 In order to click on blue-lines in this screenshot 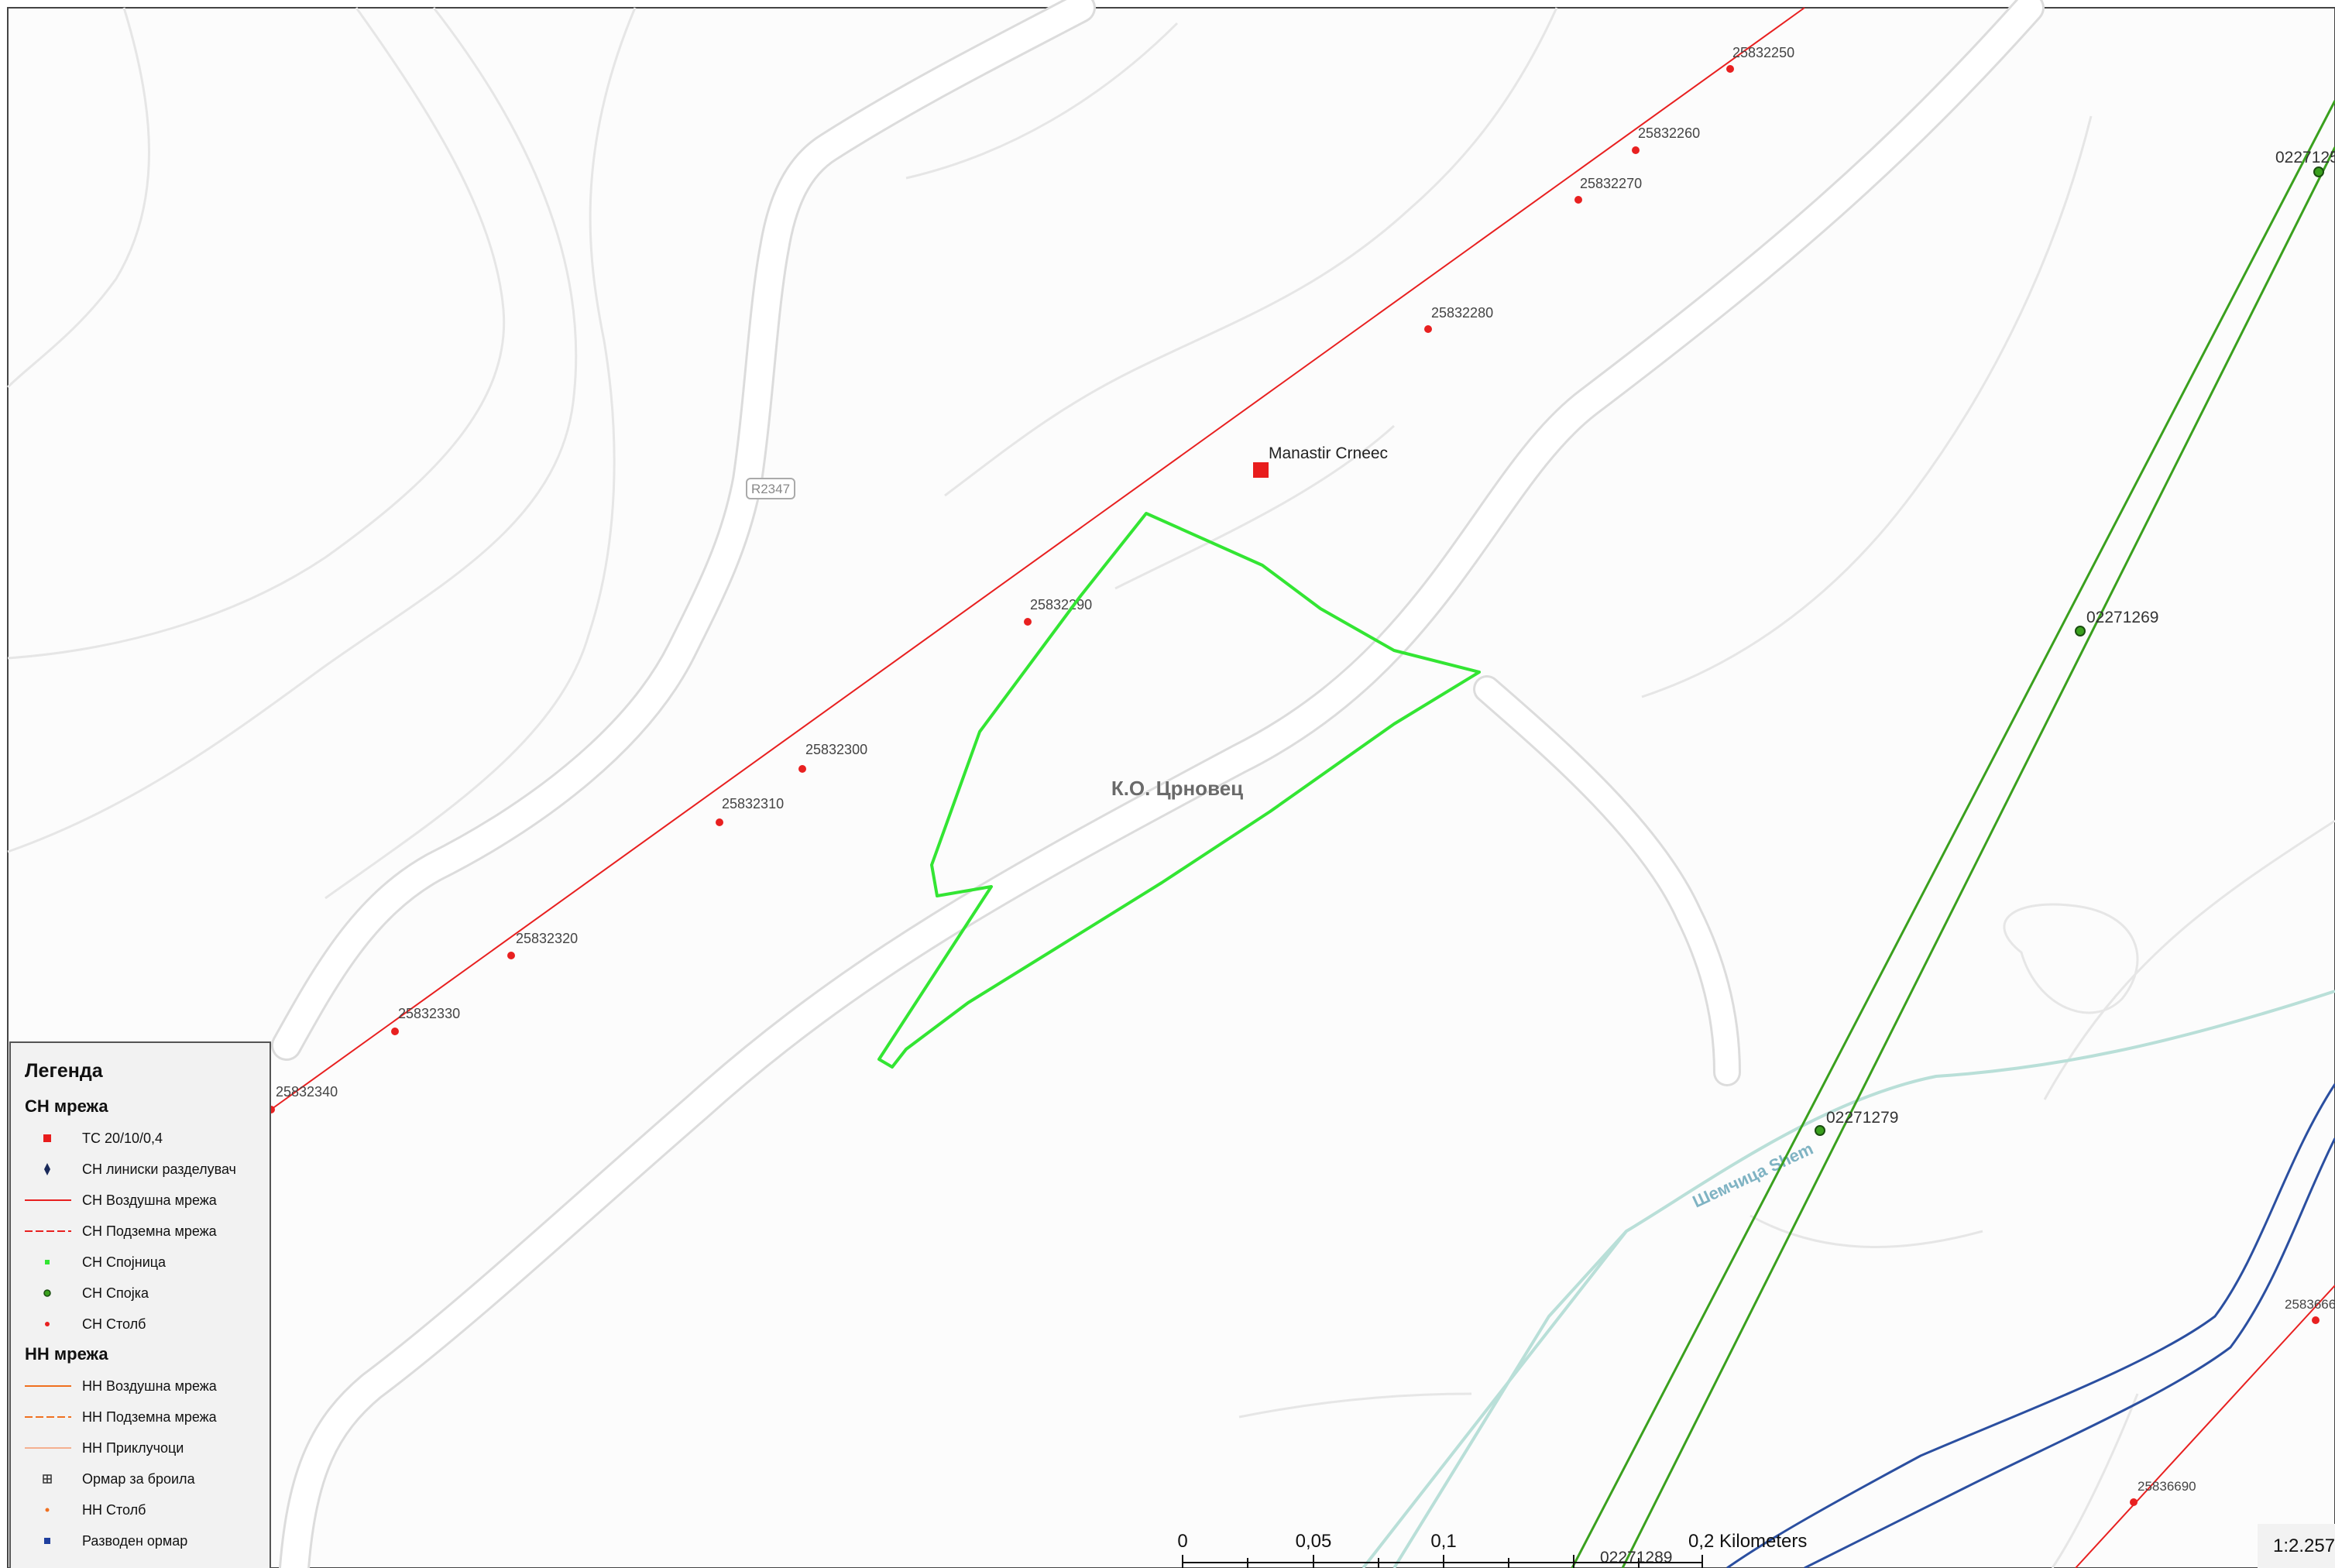, I will do `click(2031, 1325)`.